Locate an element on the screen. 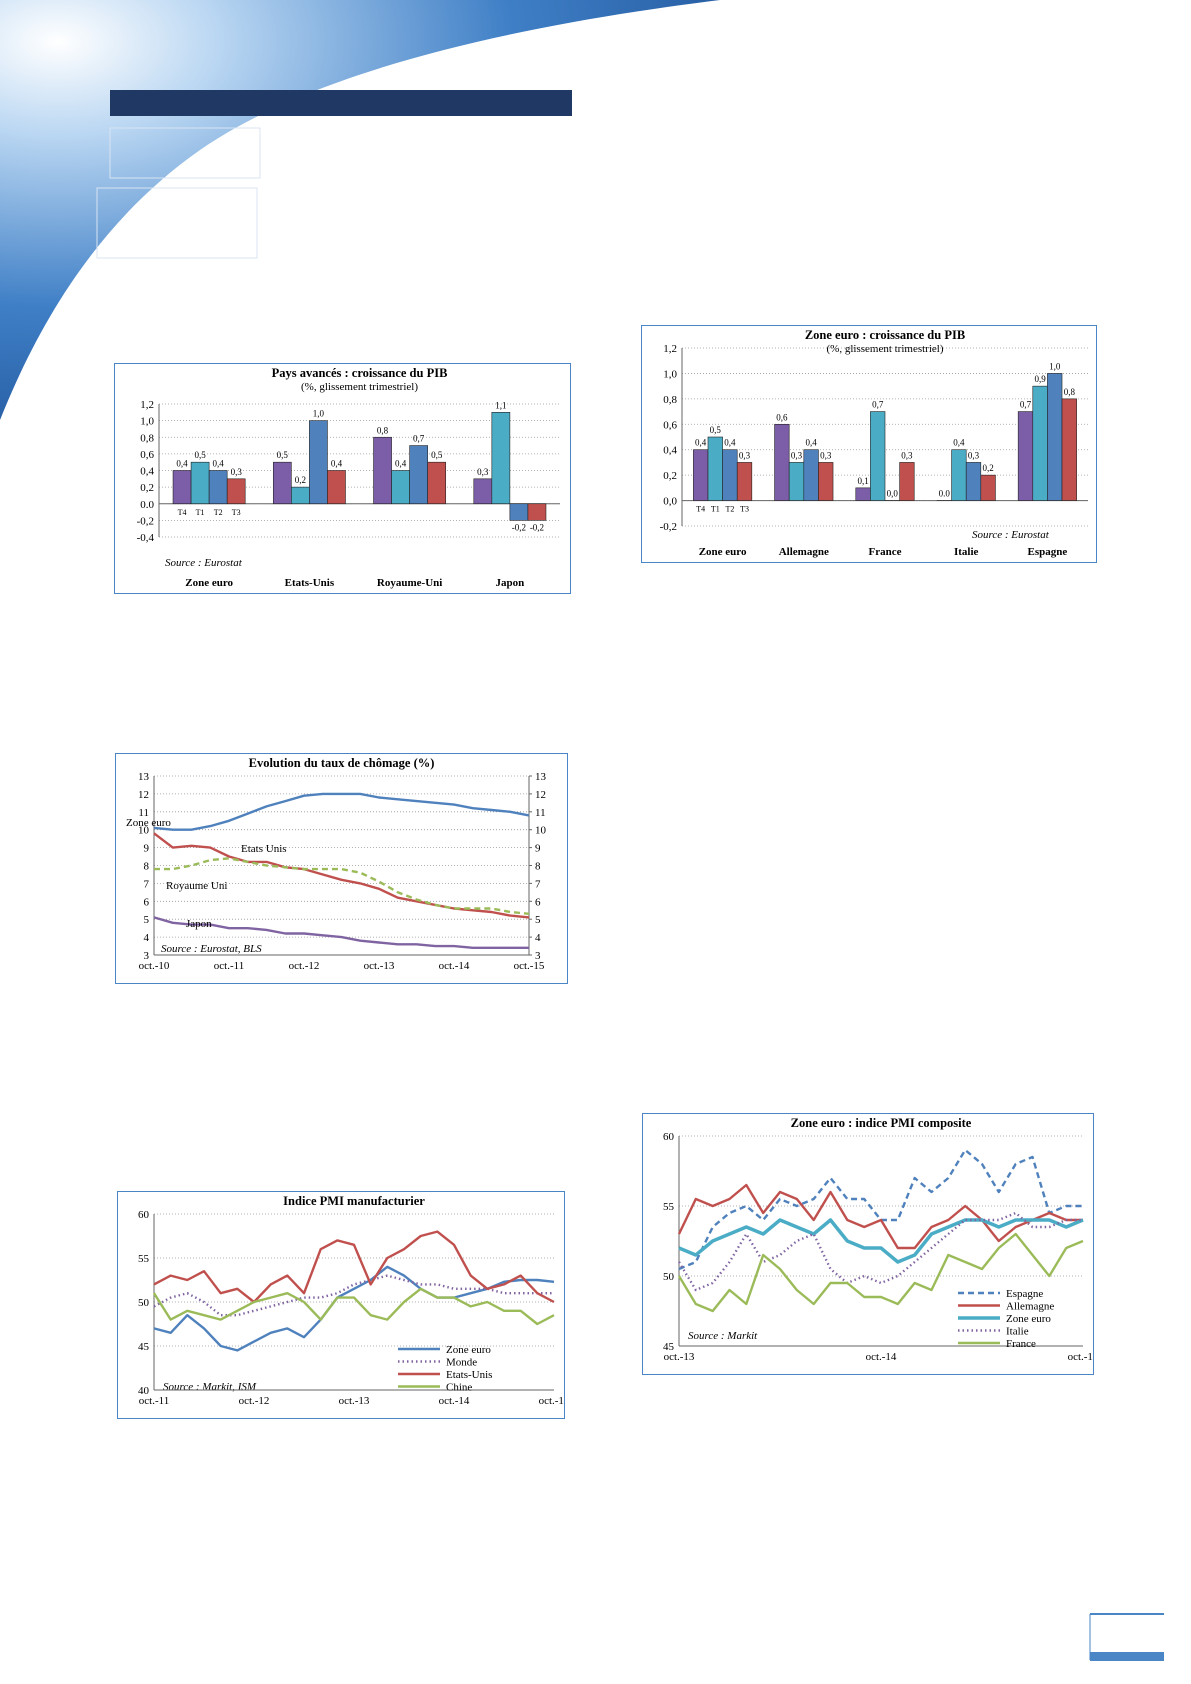 Image resolution: width=1191 pixels, height=1684 pixels. series-name: T4 is located at coordinates (182, 512).